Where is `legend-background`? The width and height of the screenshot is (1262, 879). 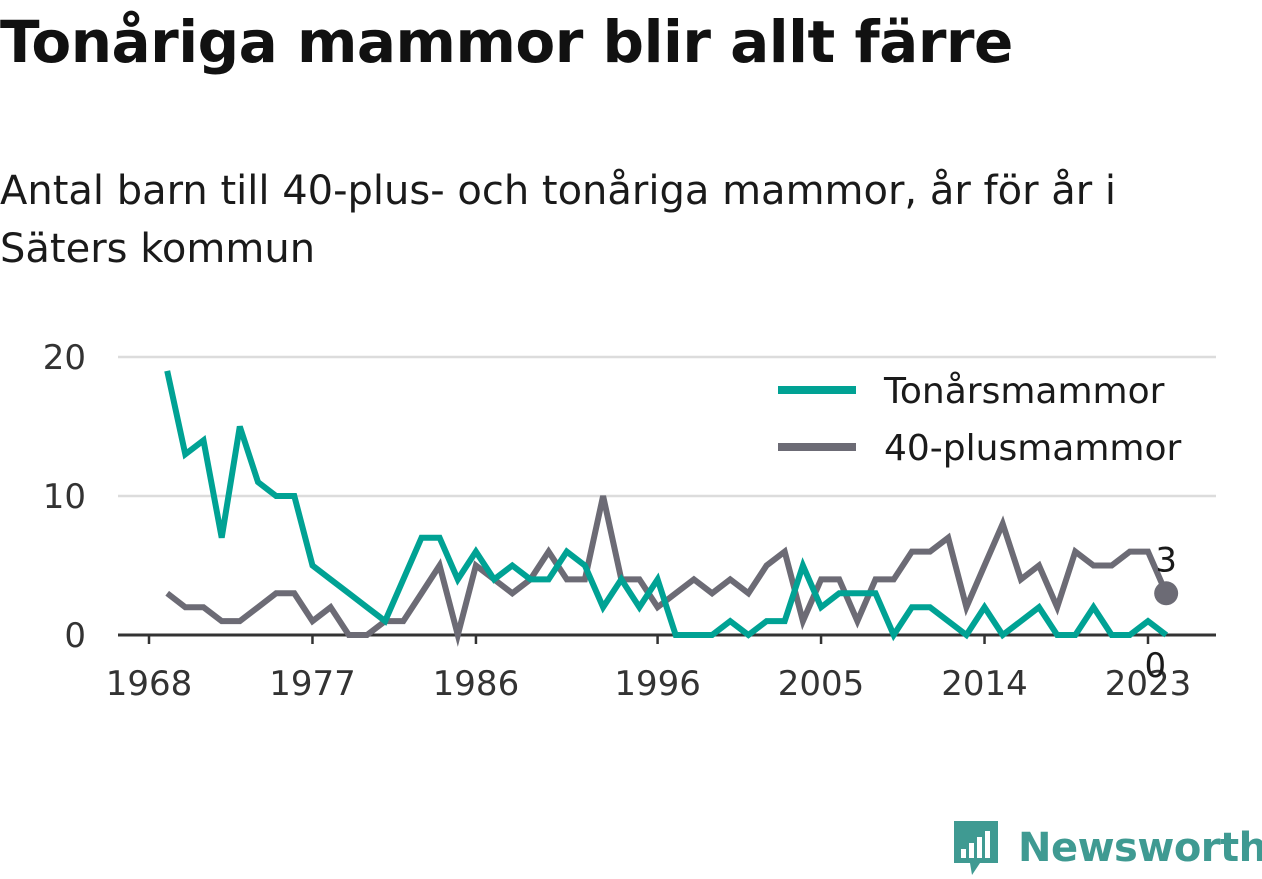
legend-background is located at coordinates (978, 422).